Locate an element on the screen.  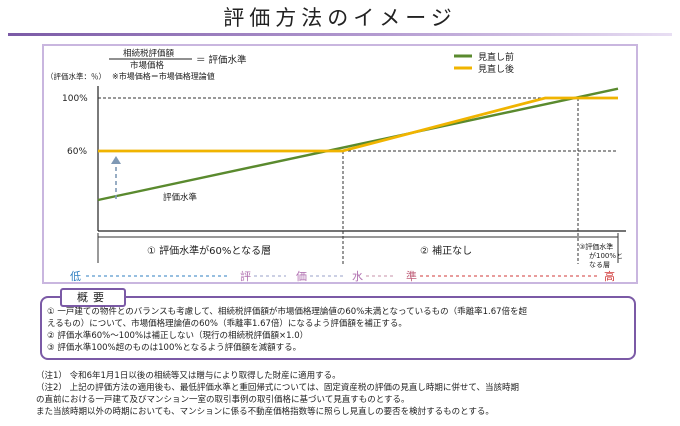
y-axis-unit: （評価水準：％） is located at coordinates (76, 76).